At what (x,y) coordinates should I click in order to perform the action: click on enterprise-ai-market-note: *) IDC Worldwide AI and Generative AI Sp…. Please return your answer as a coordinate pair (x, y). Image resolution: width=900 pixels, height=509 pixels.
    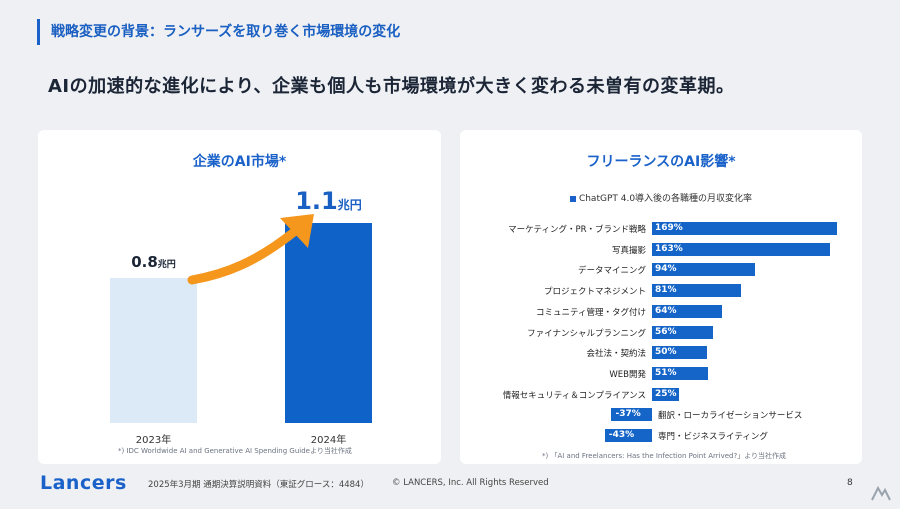
    Looking at the image, I should click on (235, 451).